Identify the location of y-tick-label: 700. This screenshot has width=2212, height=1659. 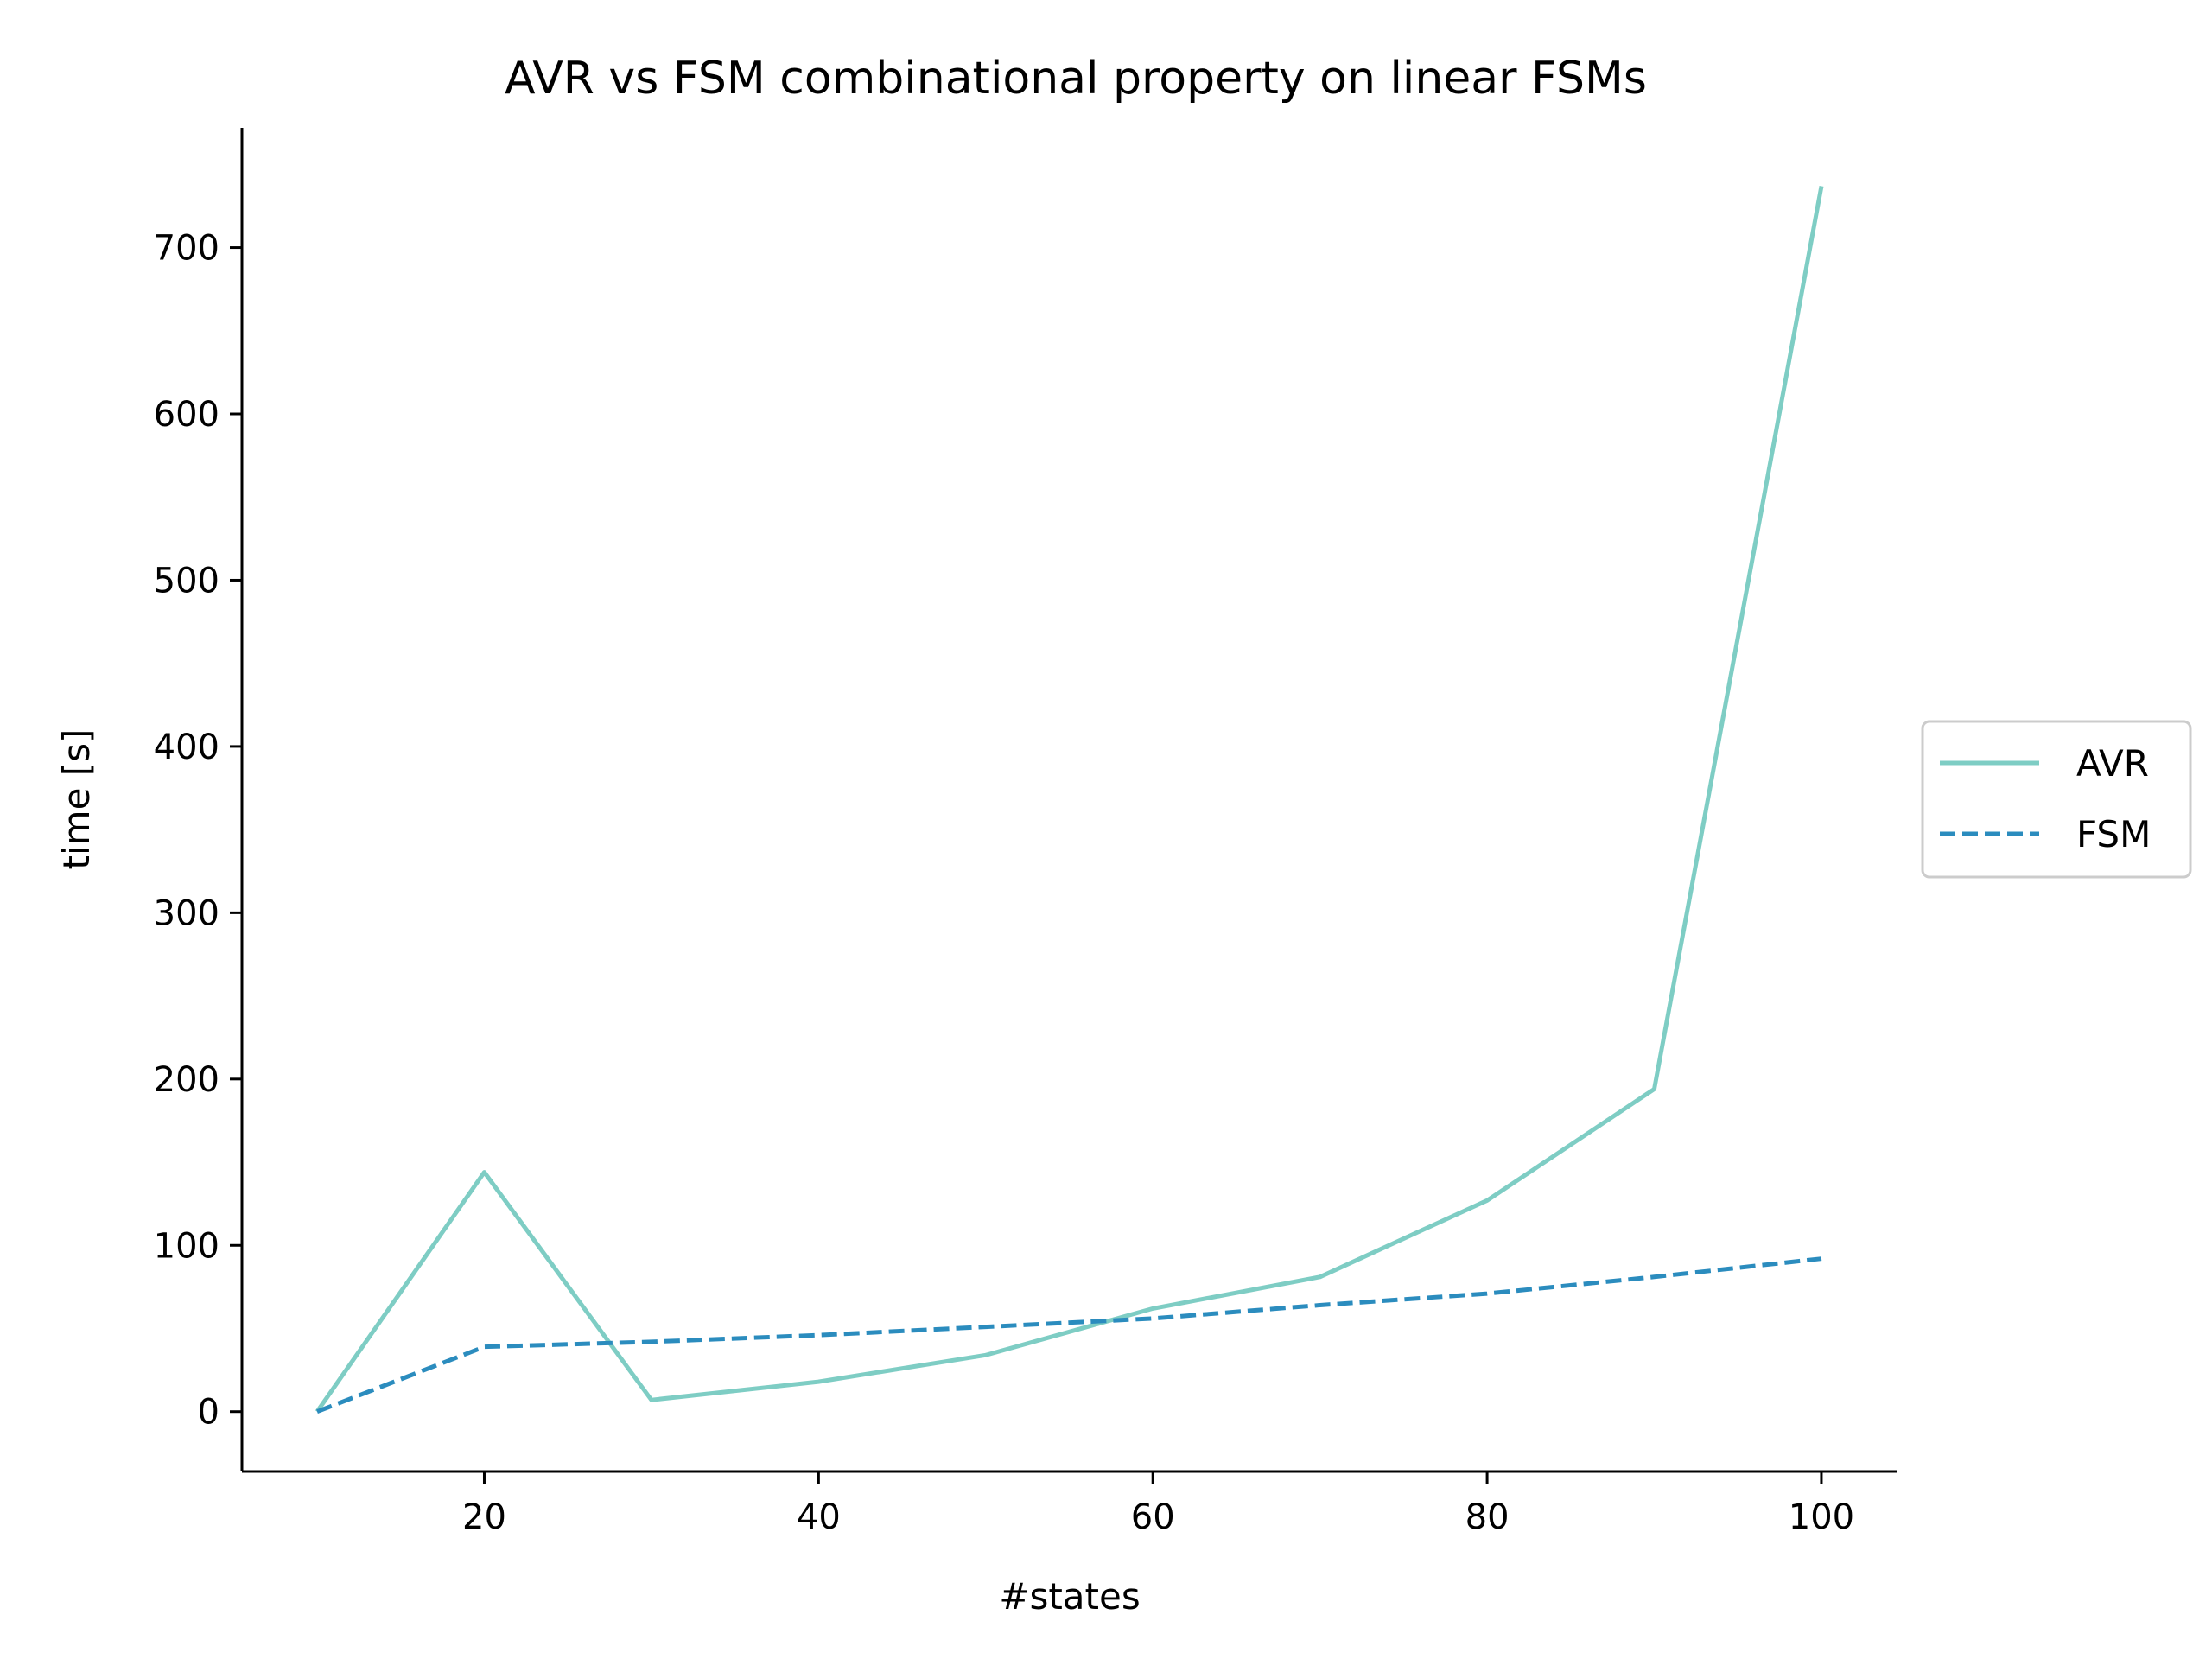
(186, 249).